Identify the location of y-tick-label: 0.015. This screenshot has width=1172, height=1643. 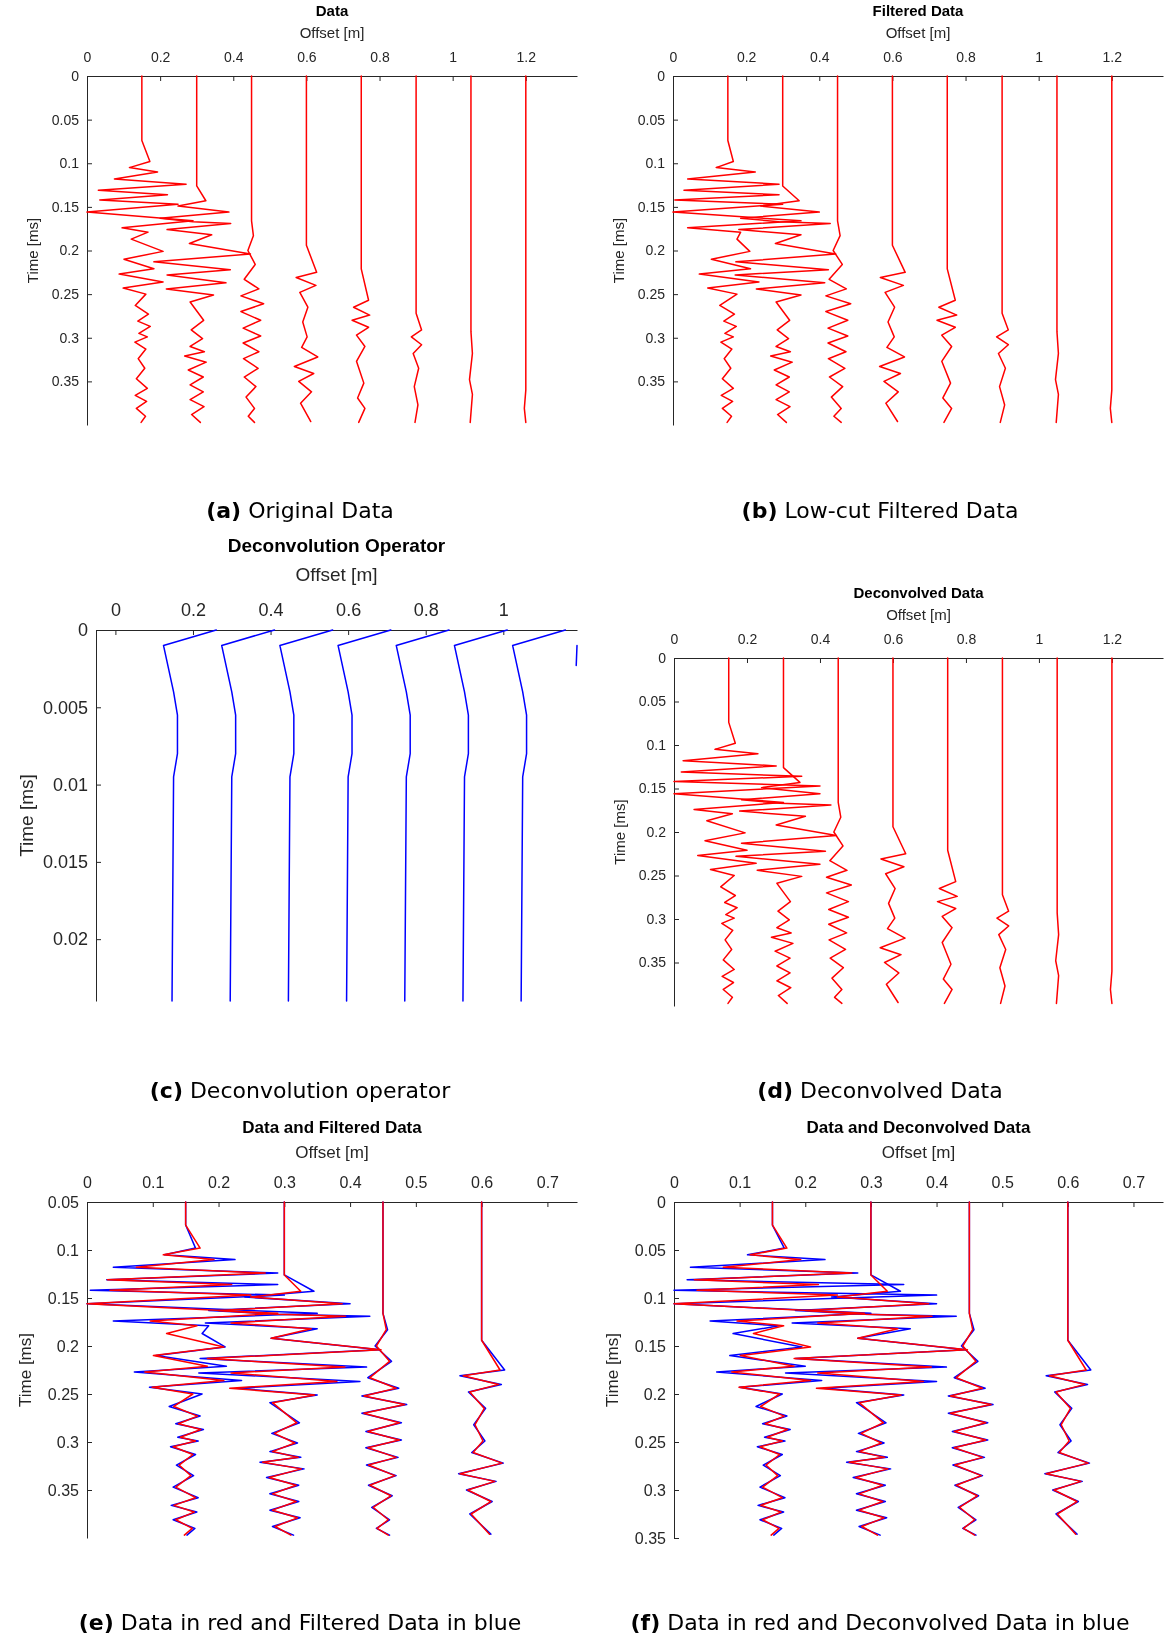
(65, 862).